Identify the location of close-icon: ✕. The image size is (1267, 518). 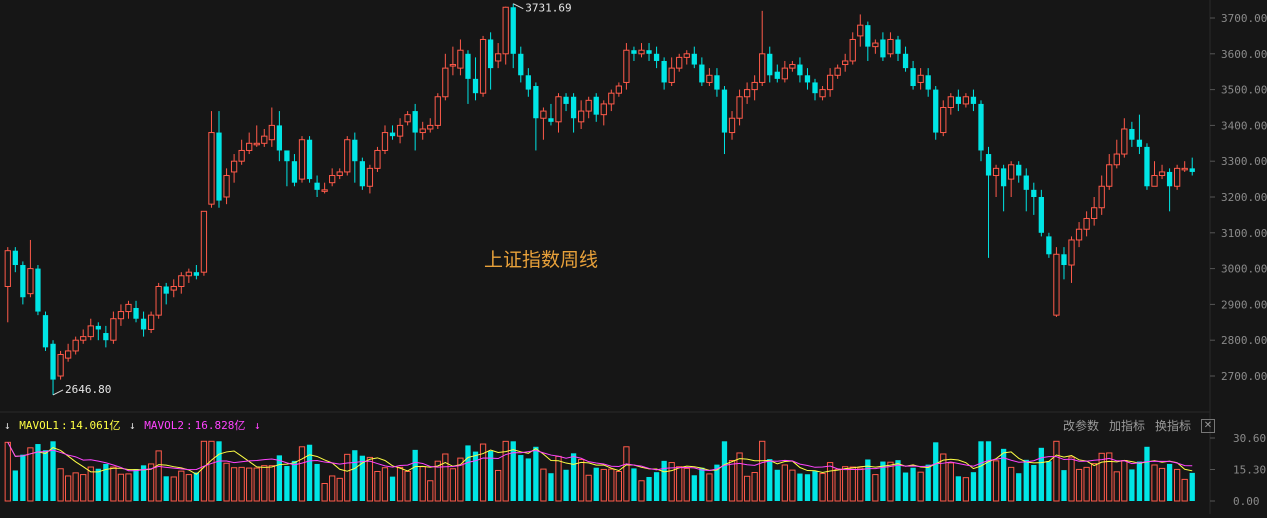
(1208, 426).